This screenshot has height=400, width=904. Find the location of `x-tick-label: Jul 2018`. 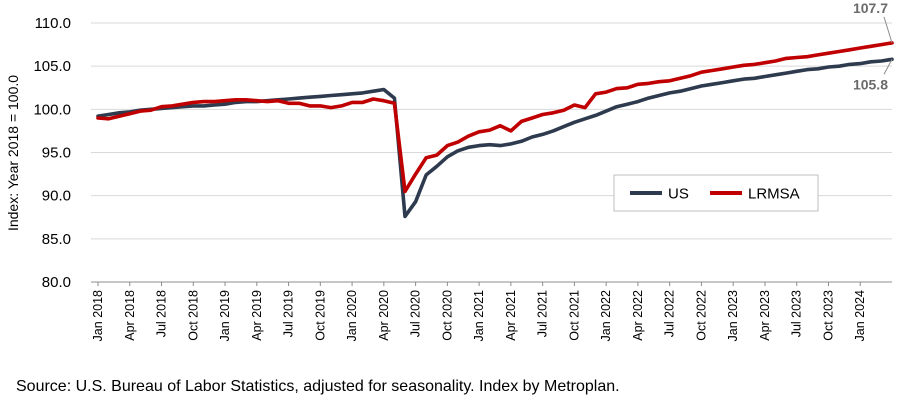

x-tick-label: Jul 2018 is located at coordinates (162, 313).